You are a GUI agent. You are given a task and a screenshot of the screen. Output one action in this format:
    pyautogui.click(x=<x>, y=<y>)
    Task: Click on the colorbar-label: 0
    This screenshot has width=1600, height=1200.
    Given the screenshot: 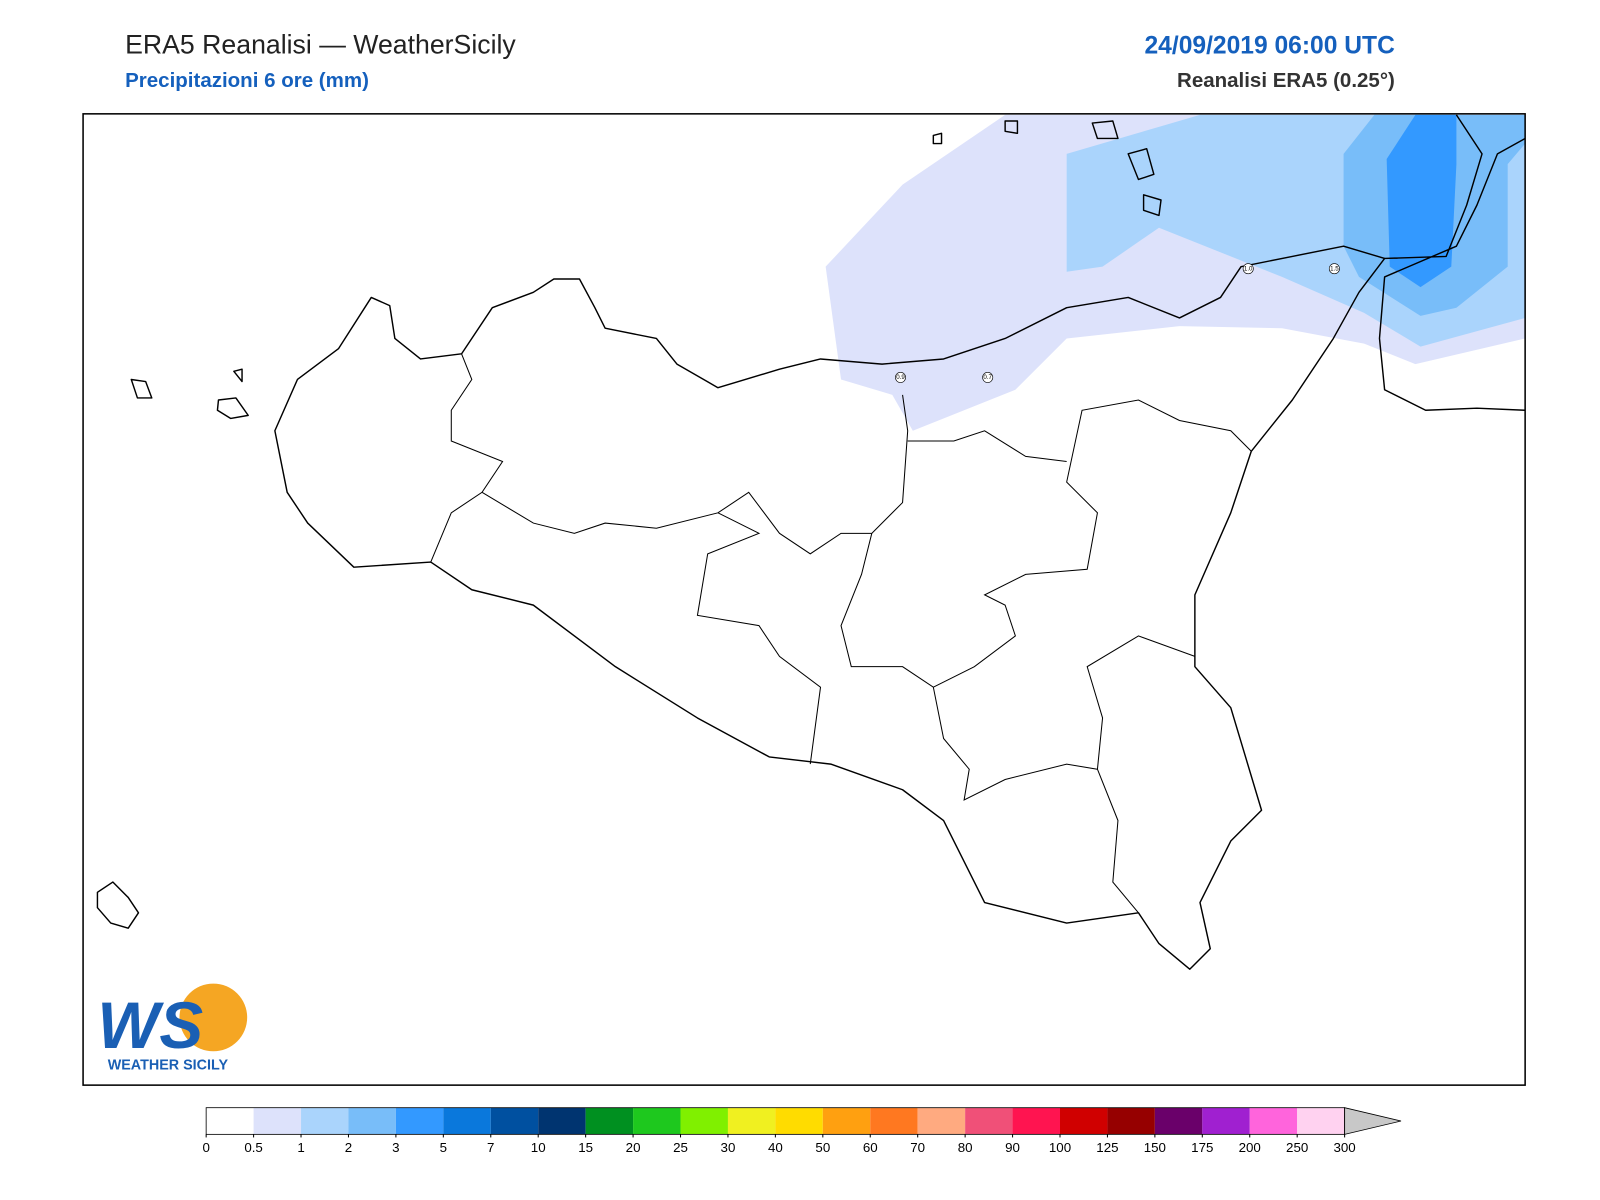 What is the action you would take?
    pyautogui.click(x=205, y=1147)
    